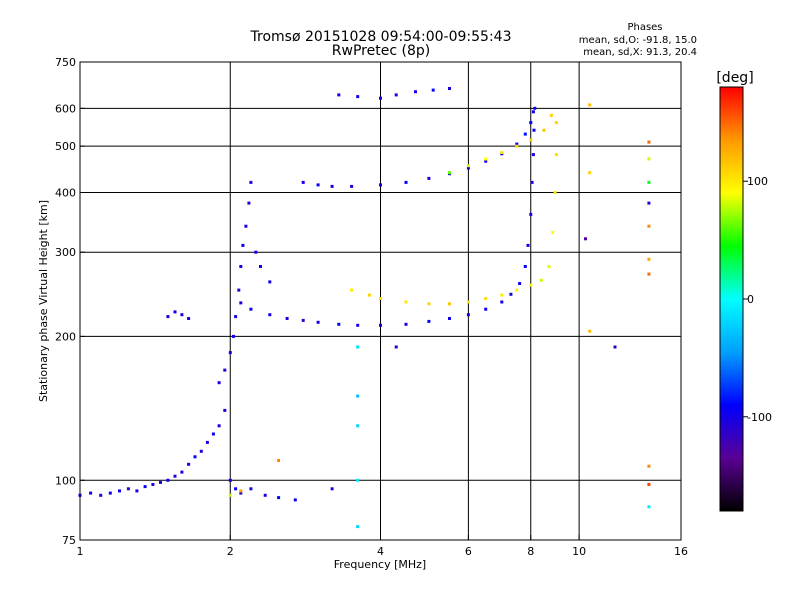 The width and height of the screenshot is (800, 600). Describe the element at coordinates (70, 301) in the screenshot. I see `y-axis-ticks: 75 100 200 300 400 500 600 750` at that location.